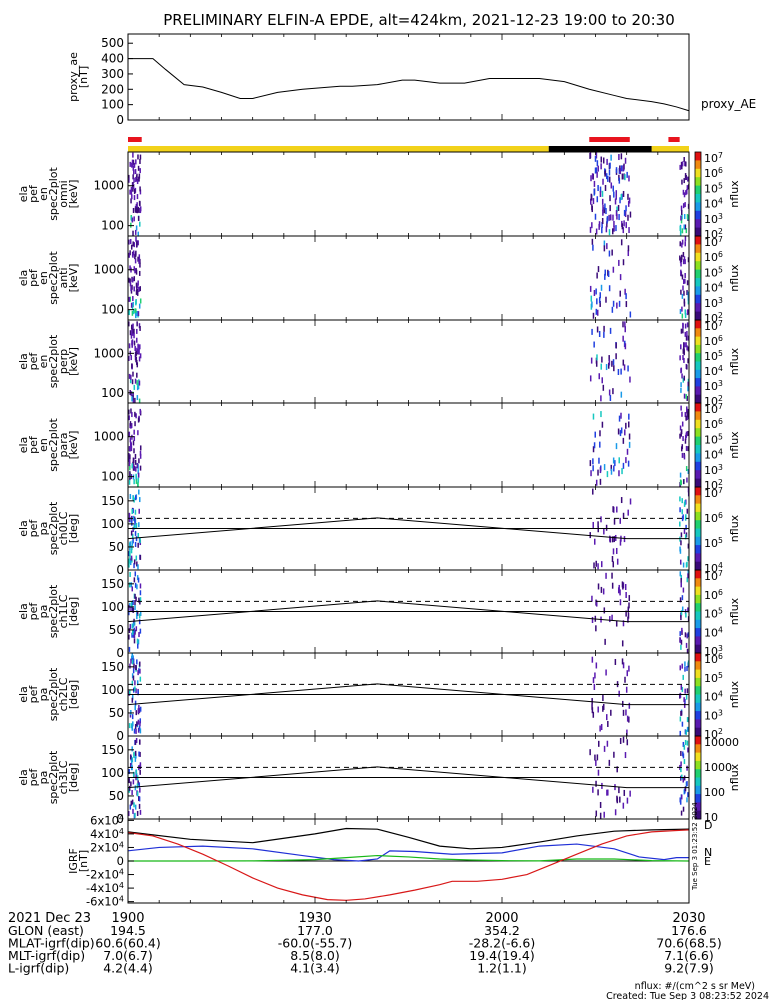  I want to click on axis-label-anti: pef, so click(33, 277).